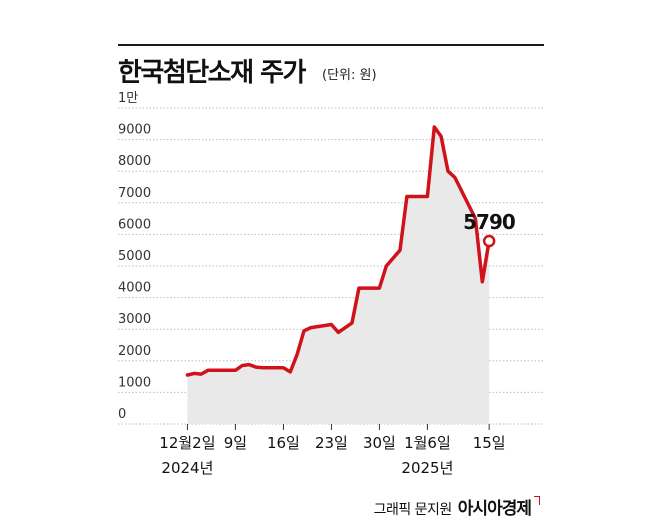  I want to click on x-tick-label: 23일, so click(331, 443).